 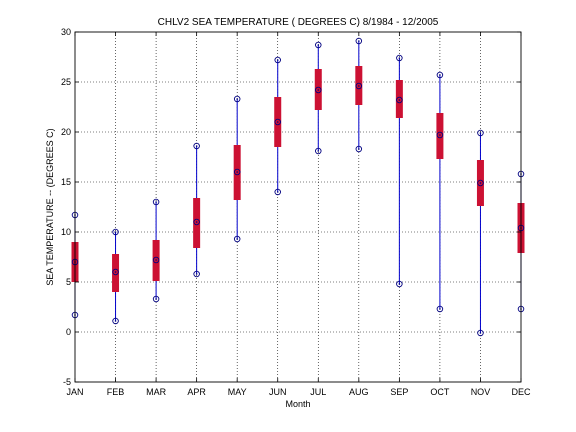 I want to click on median-marker-oct, so click(x=440, y=135).